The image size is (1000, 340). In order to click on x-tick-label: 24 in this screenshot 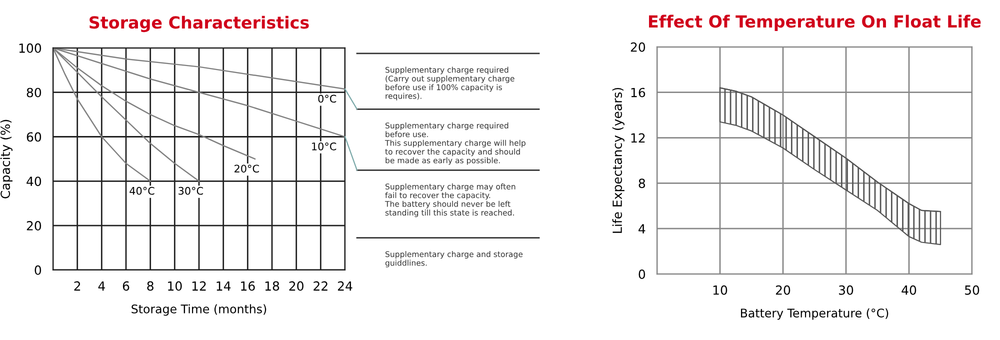, I will do `click(345, 286)`.